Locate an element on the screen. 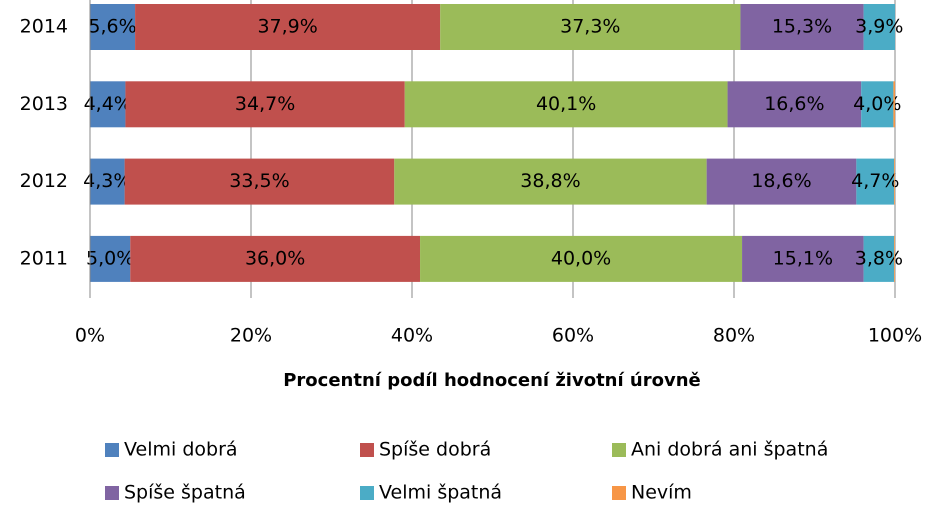  data-label: 38,8% is located at coordinates (550, 181).